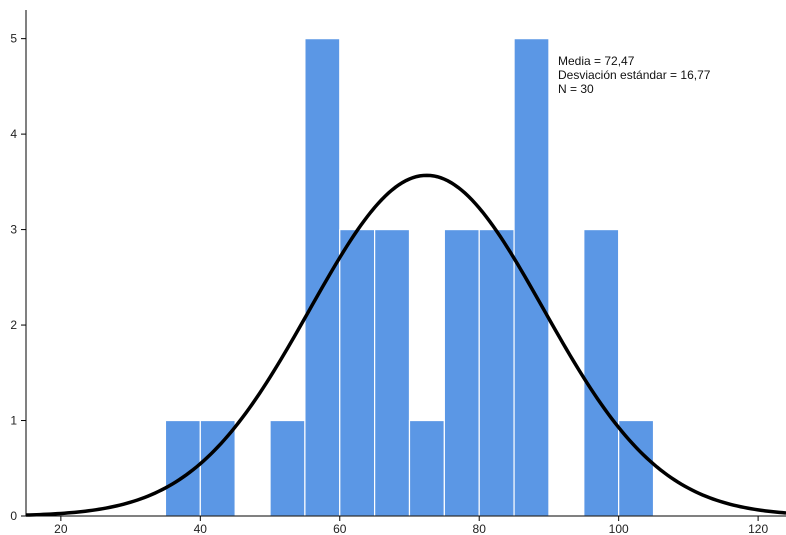 The image size is (786, 535). Describe the element at coordinates (619, 528) in the screenshot. I see `x-tick-label: 100` at that location.